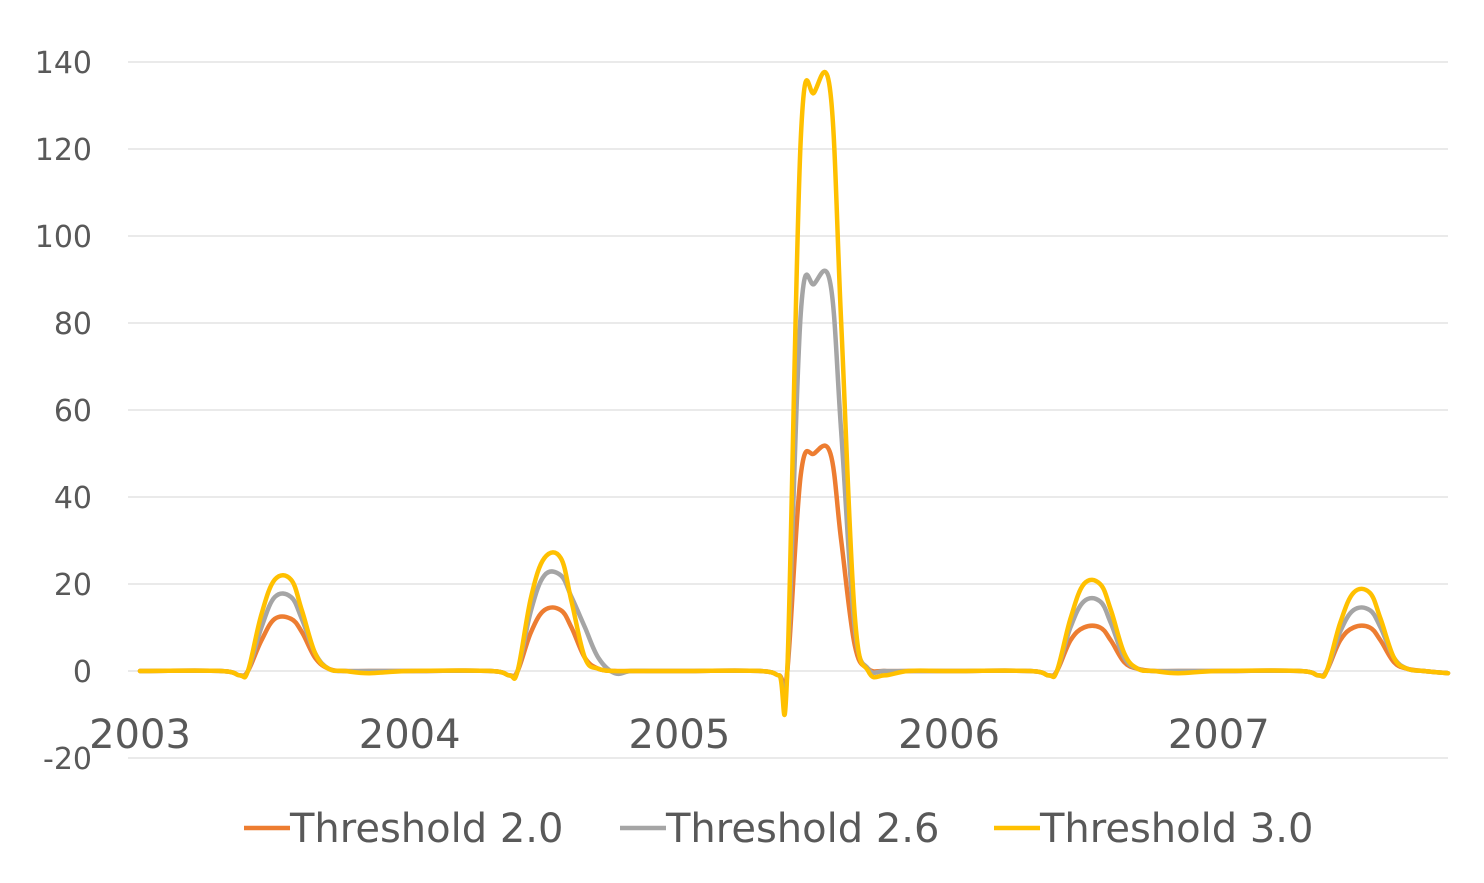  What do you see at coordinates (63, 150) in the screenshot?
I see `y-tick-label: 120` at bounding box center [63, 150].